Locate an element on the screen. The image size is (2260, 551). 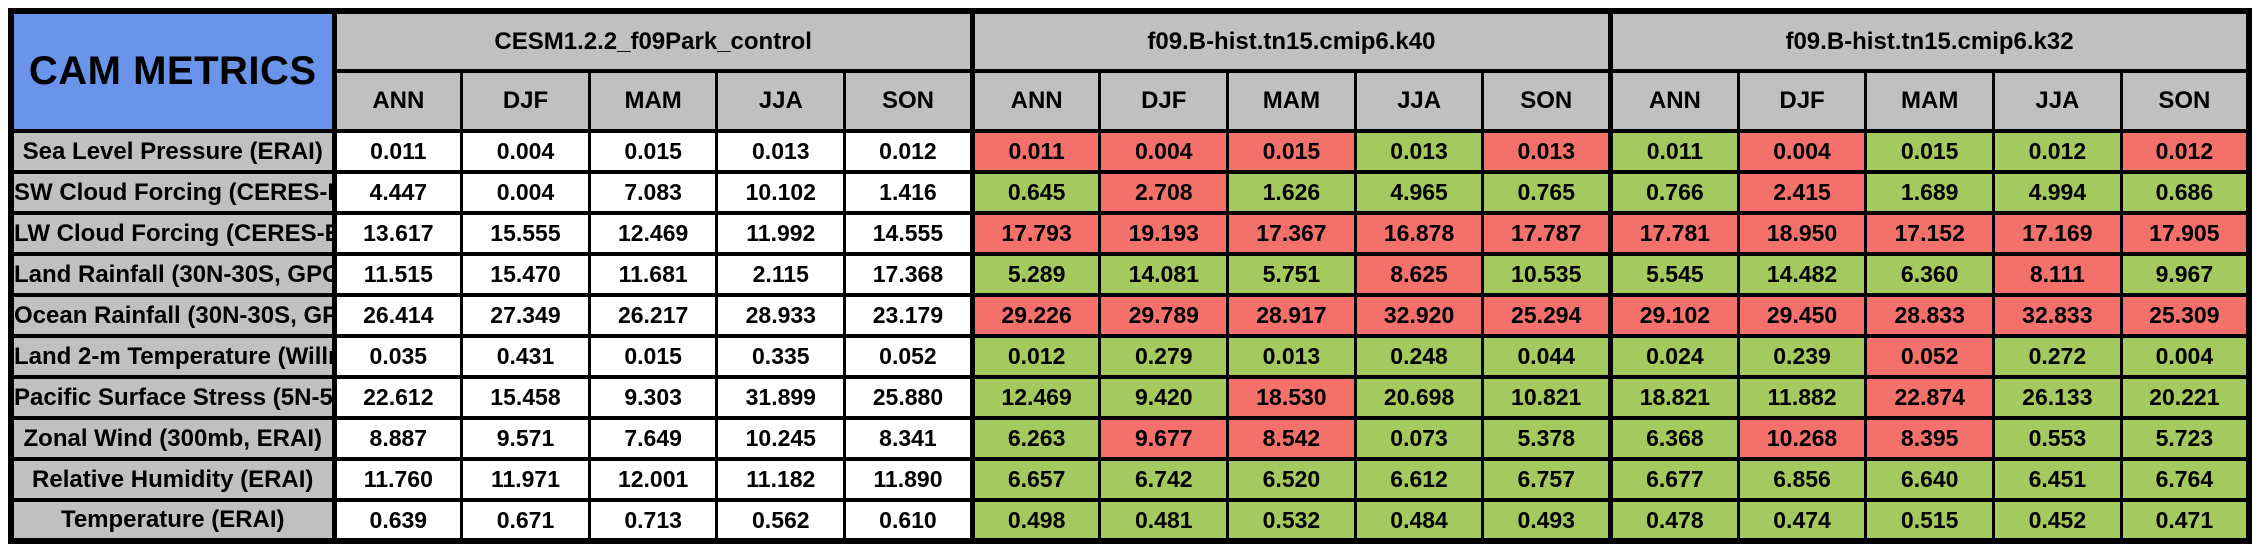
metric-value-cell: 29.102 is located at coordinates (1674, 315).